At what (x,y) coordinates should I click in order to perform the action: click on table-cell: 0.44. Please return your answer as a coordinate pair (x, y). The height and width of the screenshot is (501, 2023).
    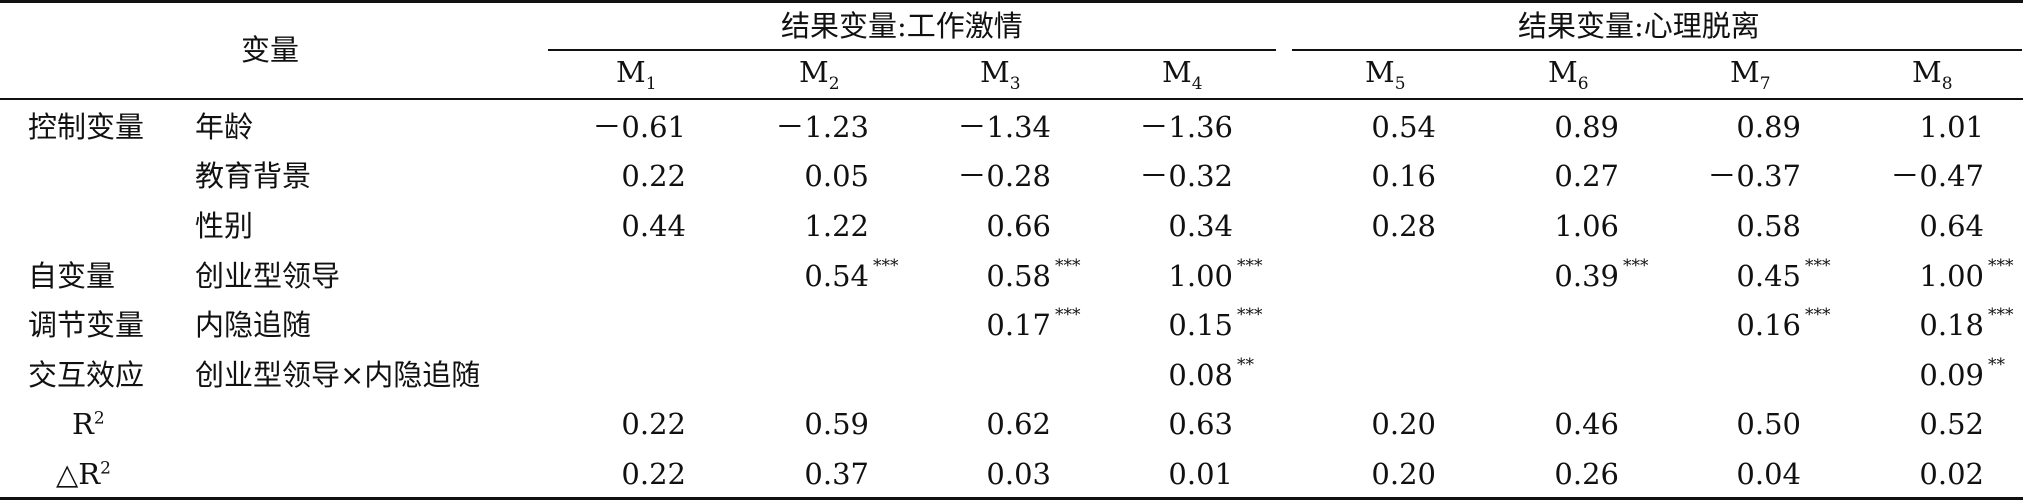
    Looking at the image, I should click on (653, 226).